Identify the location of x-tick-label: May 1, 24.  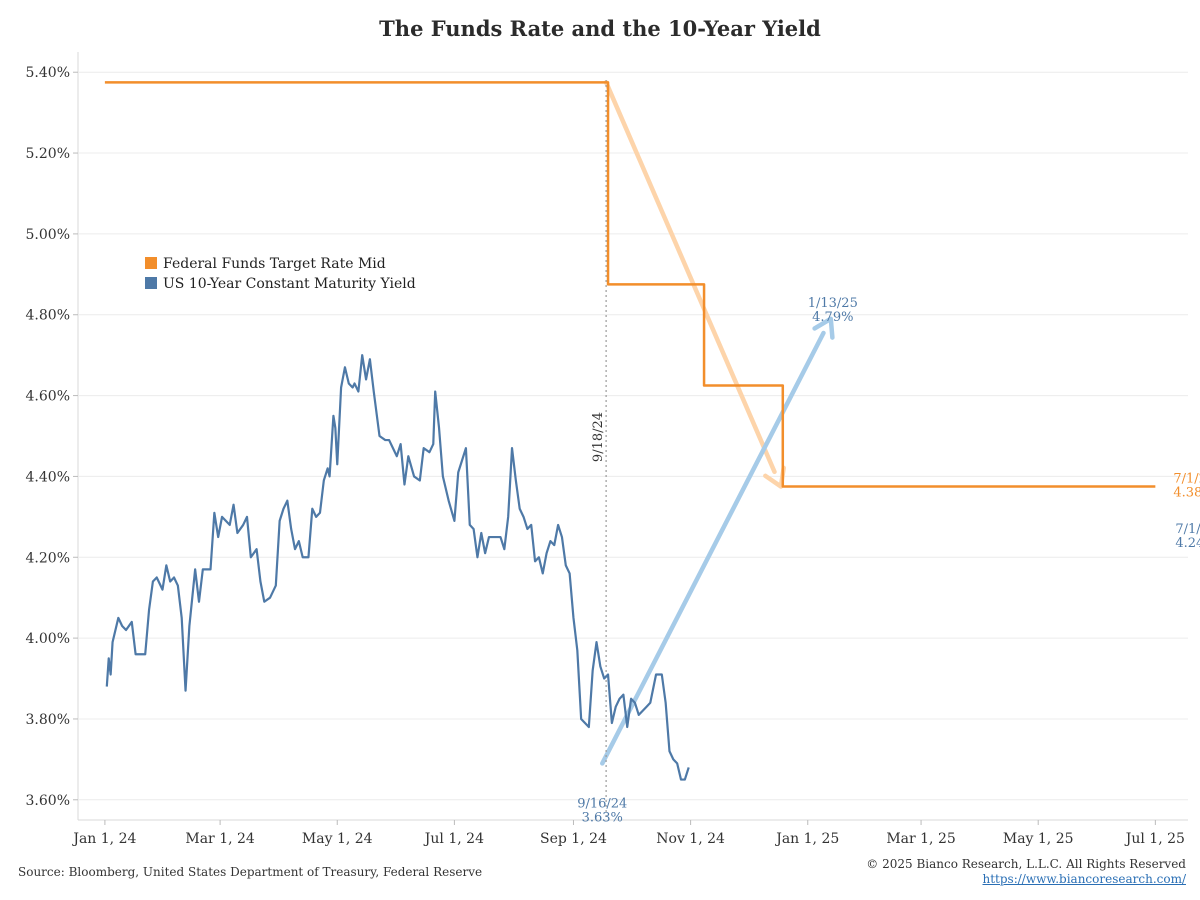
(337, 839).